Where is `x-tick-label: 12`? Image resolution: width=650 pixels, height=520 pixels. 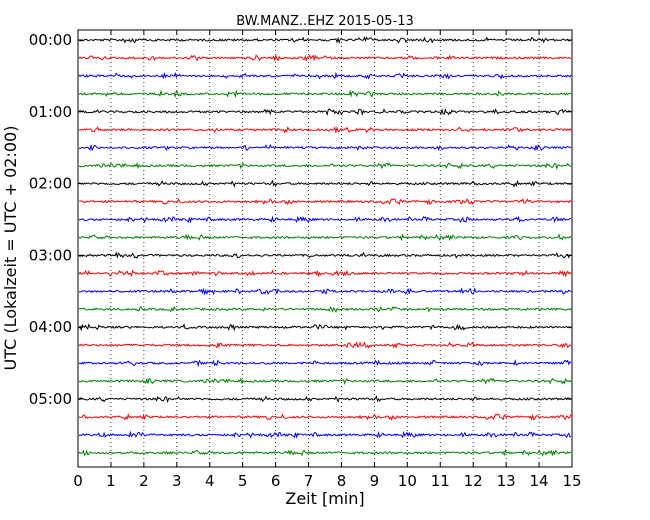
x-tick-label: 12 is located at coordinates (473, 481).